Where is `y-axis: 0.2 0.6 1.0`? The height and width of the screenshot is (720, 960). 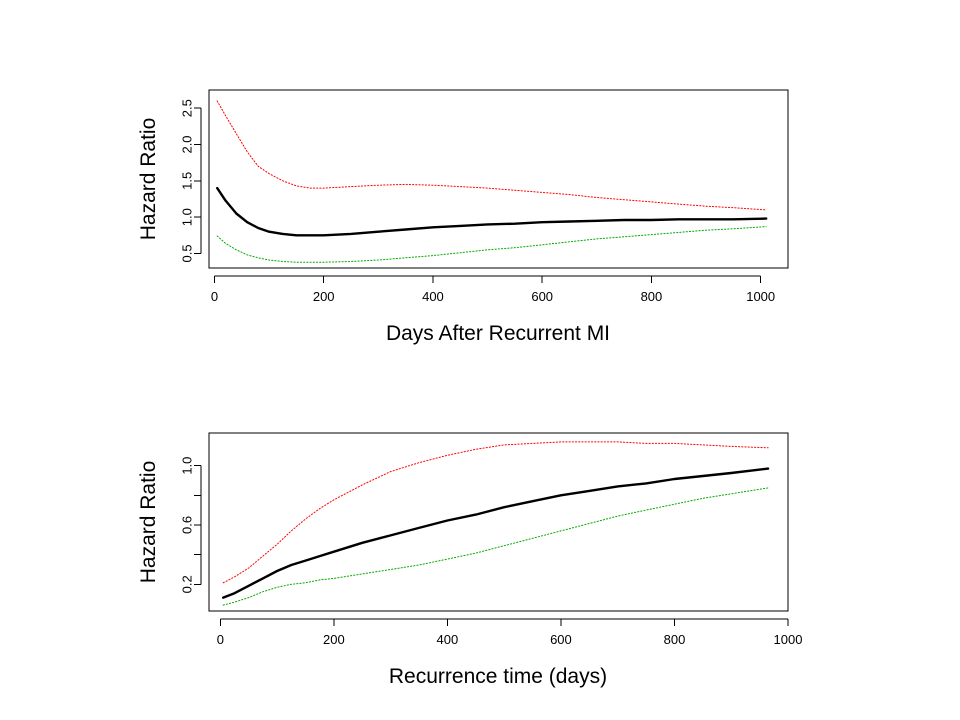
y-axis: 0.2 0.6 1.0 is located at coordinates (191, 525).